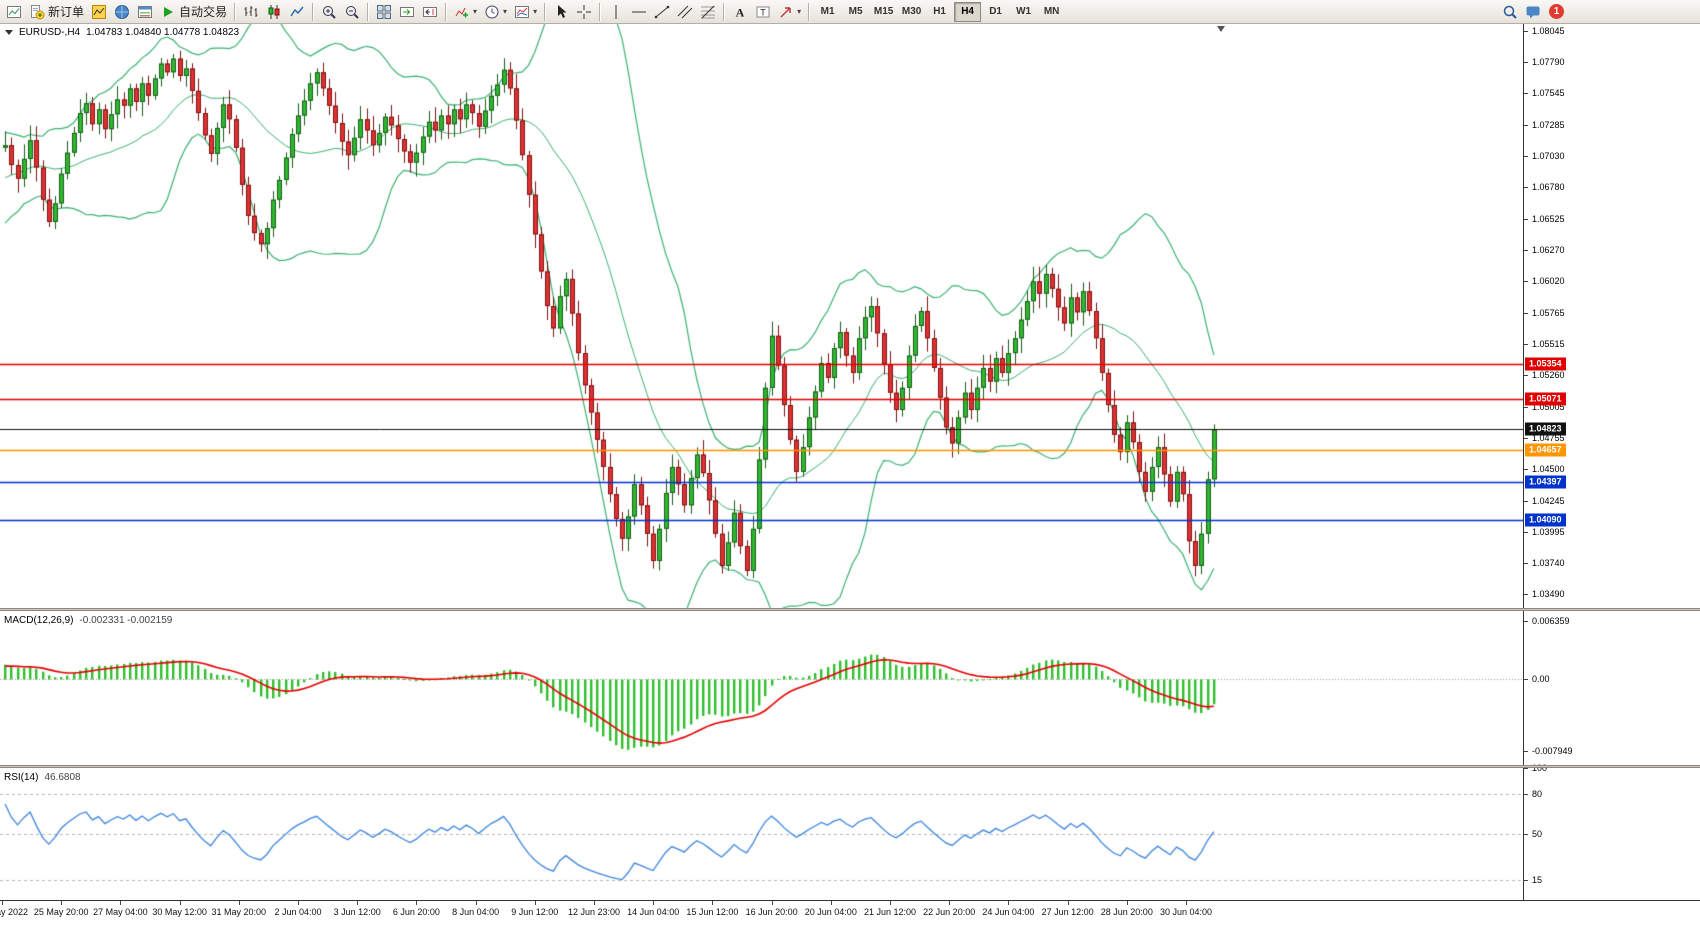 The width and height of the screenshot is (1700, 946). Describe the element at coordinates (329, 12) in the screenshot. I see `zoom-in-button` at that location.